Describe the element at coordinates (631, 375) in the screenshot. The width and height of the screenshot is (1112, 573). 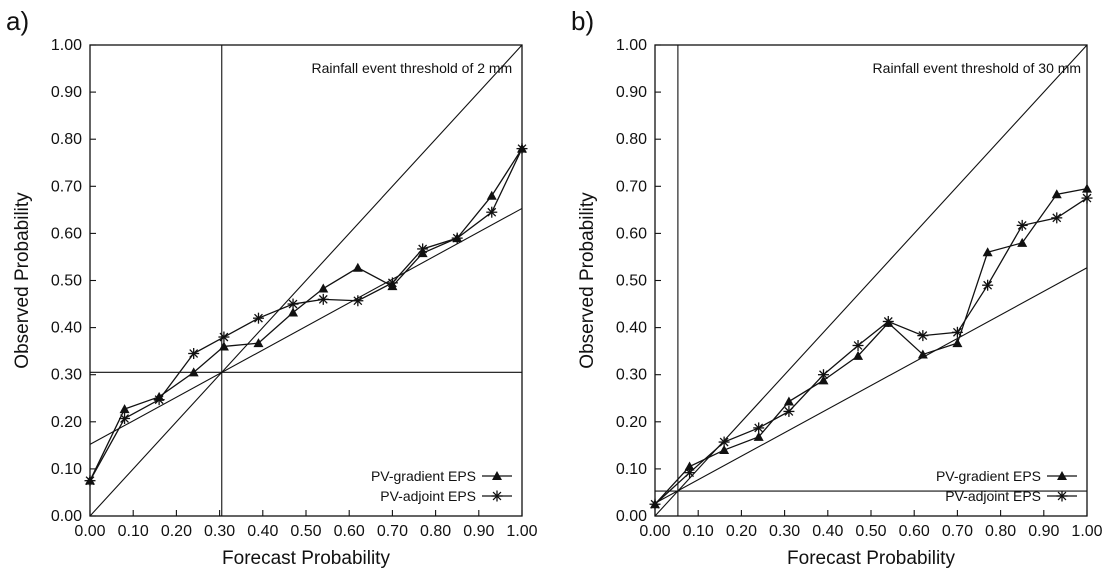
I see `y-tick-label: 0.30` at that location.